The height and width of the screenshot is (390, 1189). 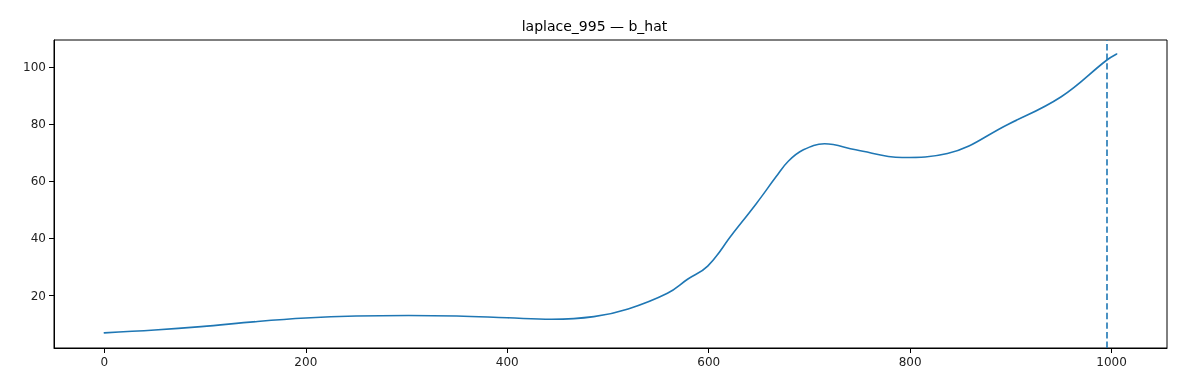 What do you see at coordinates (38, 124) in the screenshot?
I see `y-tick-label: 80` at bounding box center [38, 124].